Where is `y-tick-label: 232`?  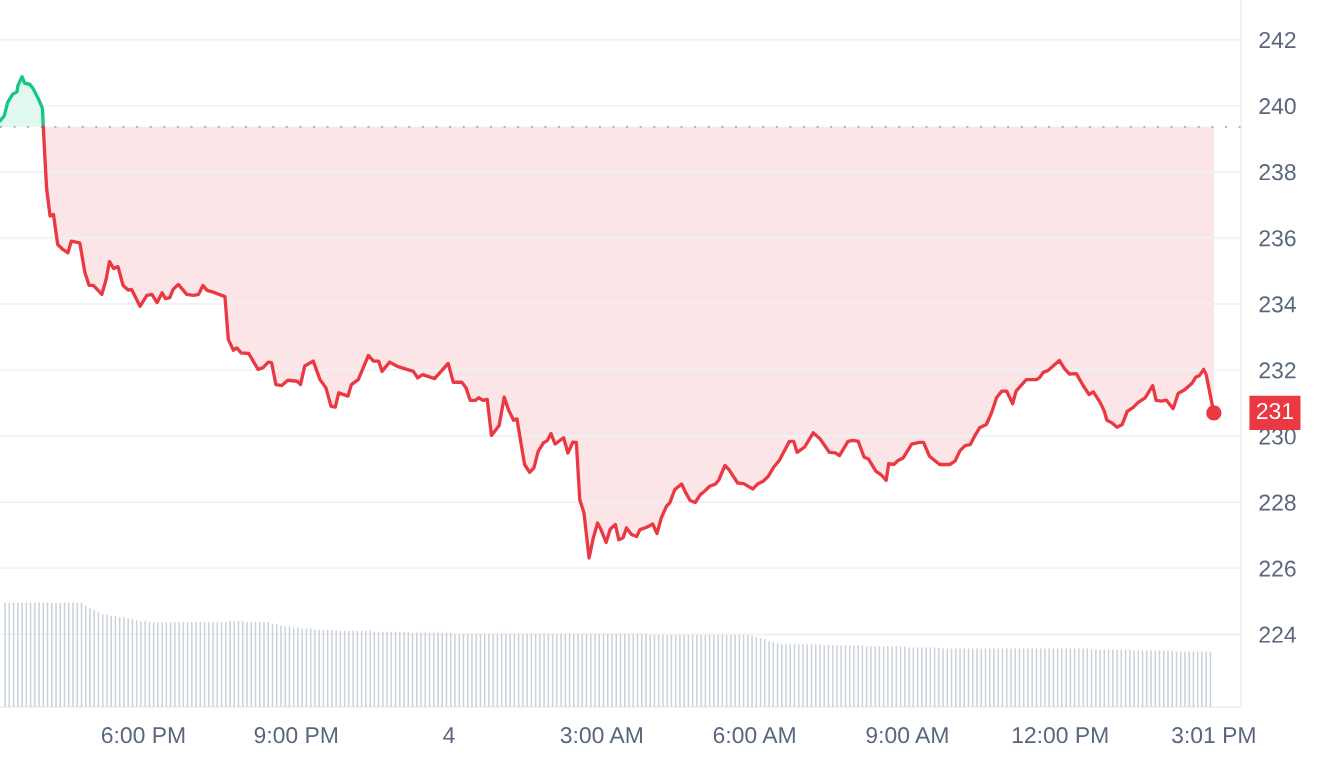
y-tick-label: 232 is located at coordinates (1277, 370).